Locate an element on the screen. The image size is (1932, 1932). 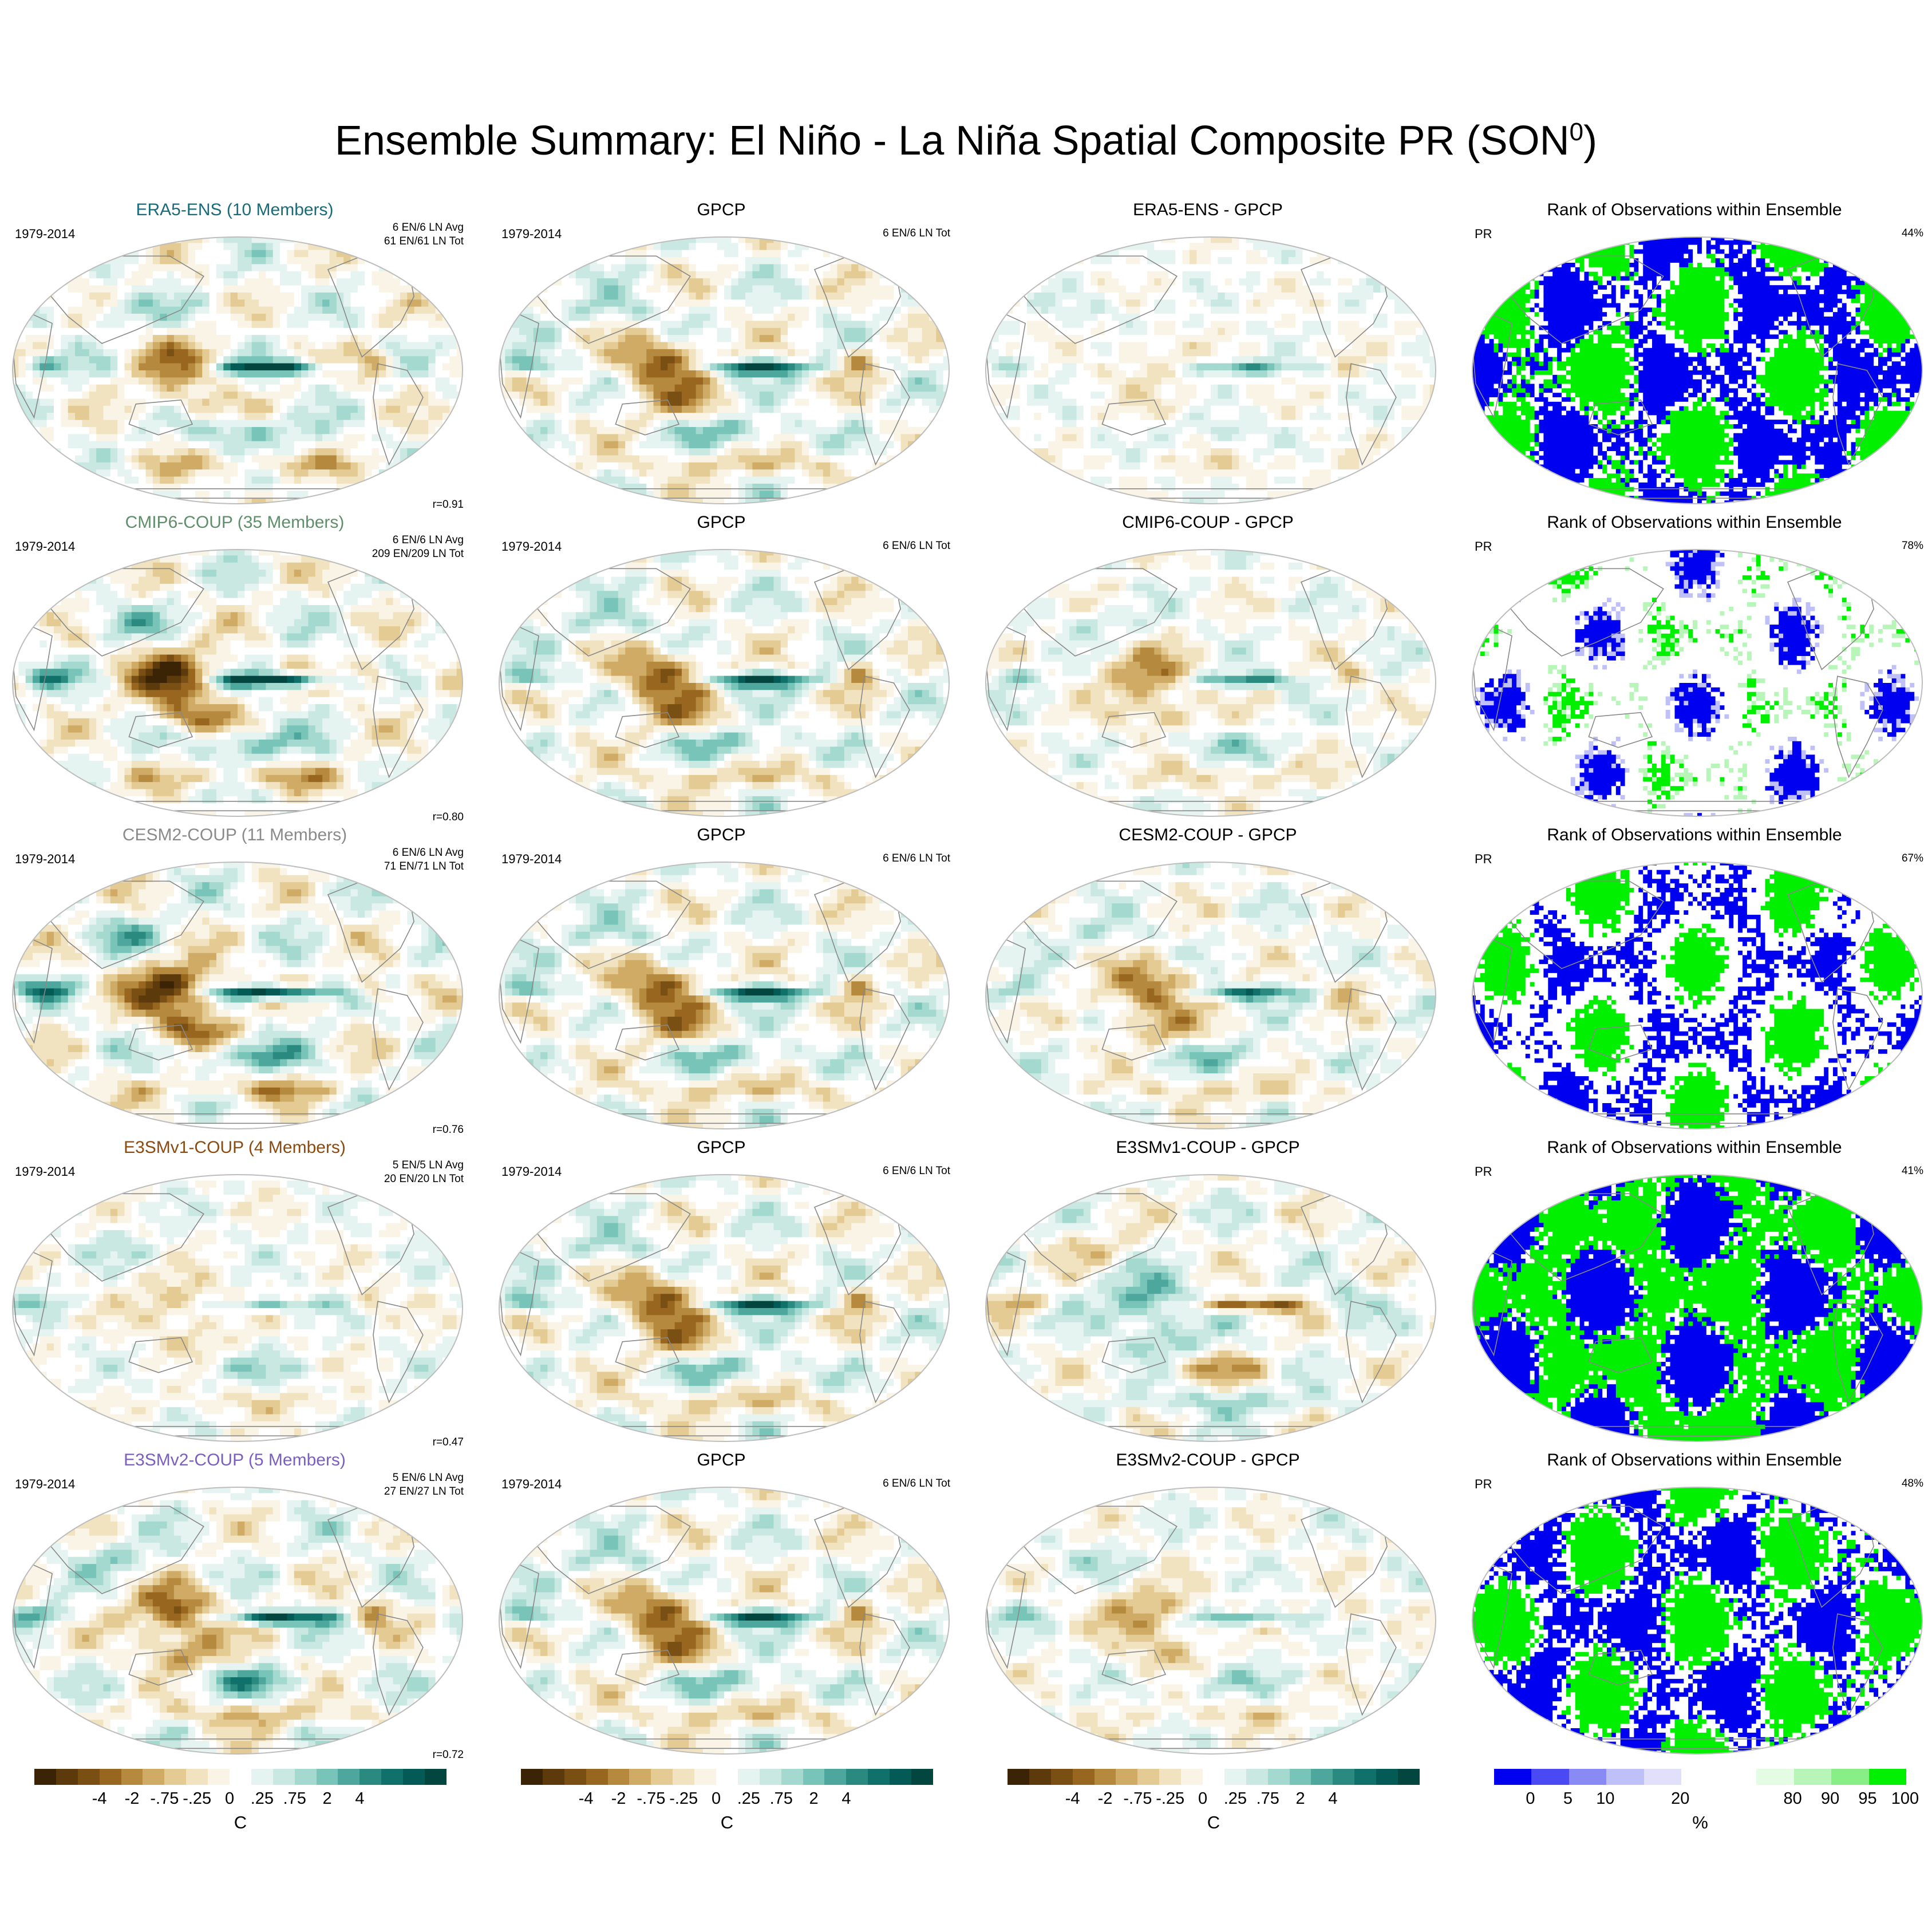
panel-title: E3SMv2-COUP (5 Members) is located at coordinates (234, 1460).